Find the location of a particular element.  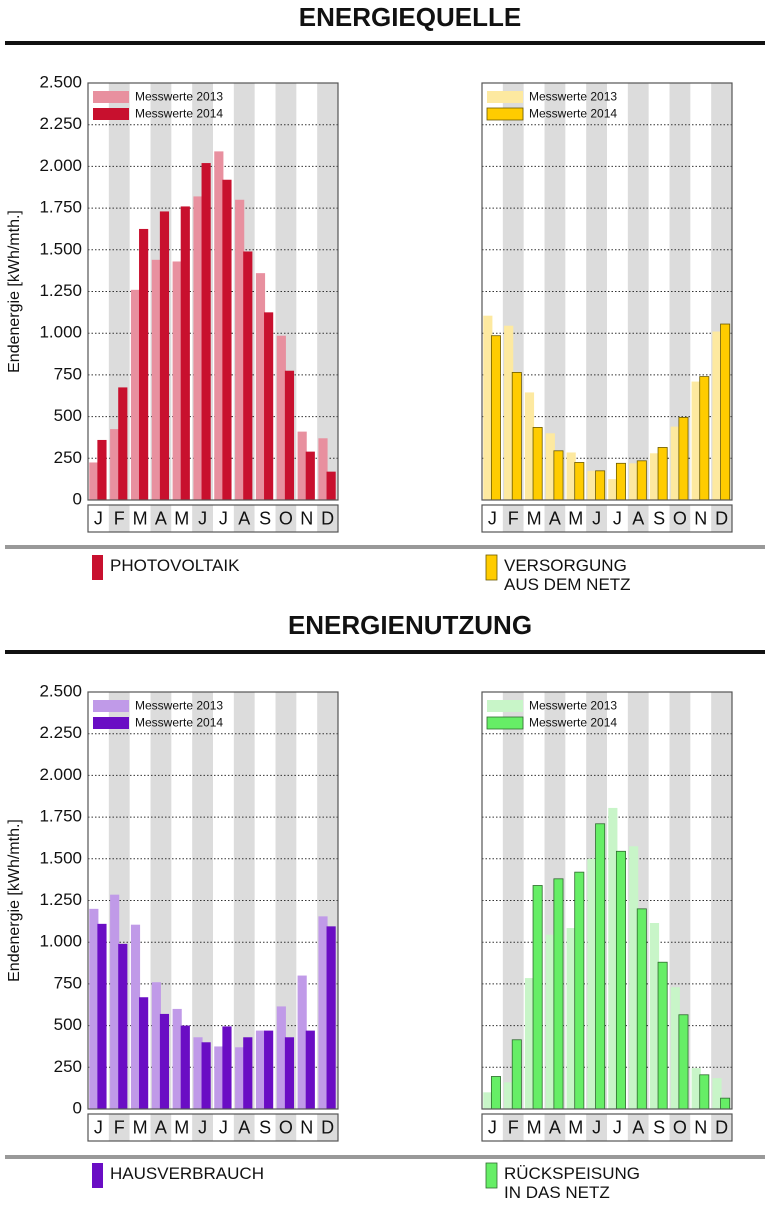

chart-title: HAUSVERBRAUCH is located at coordinates (187, 1173).